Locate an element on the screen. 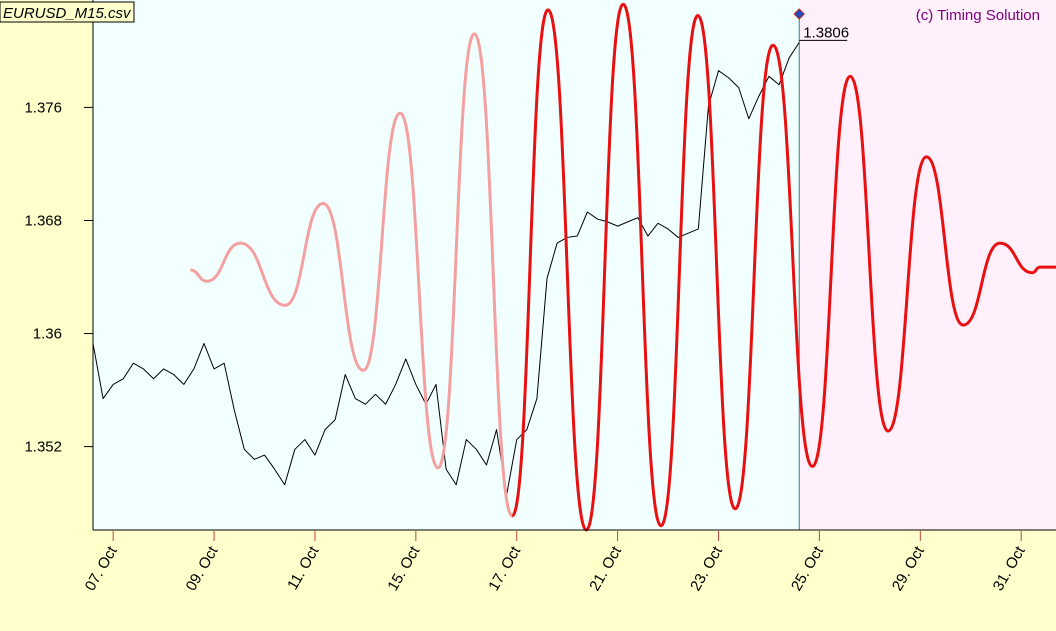 This screenshot has height=631, width=1056. y-tick-label: 1.376 is located at coordinates (43, 107).